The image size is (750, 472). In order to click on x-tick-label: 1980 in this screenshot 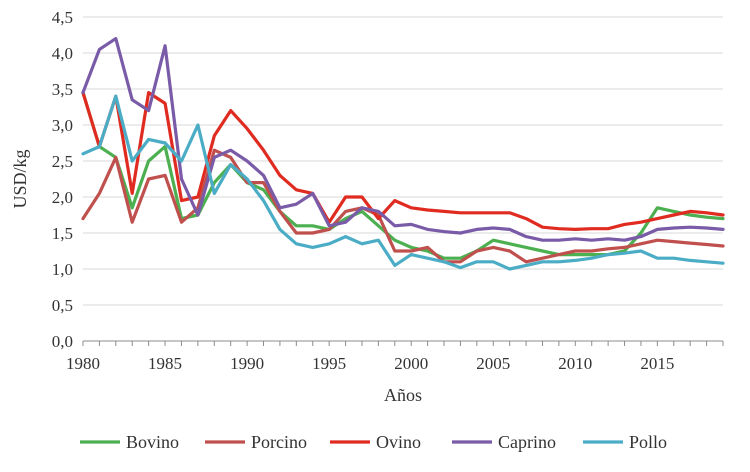, I will do `click(83, 363)`.